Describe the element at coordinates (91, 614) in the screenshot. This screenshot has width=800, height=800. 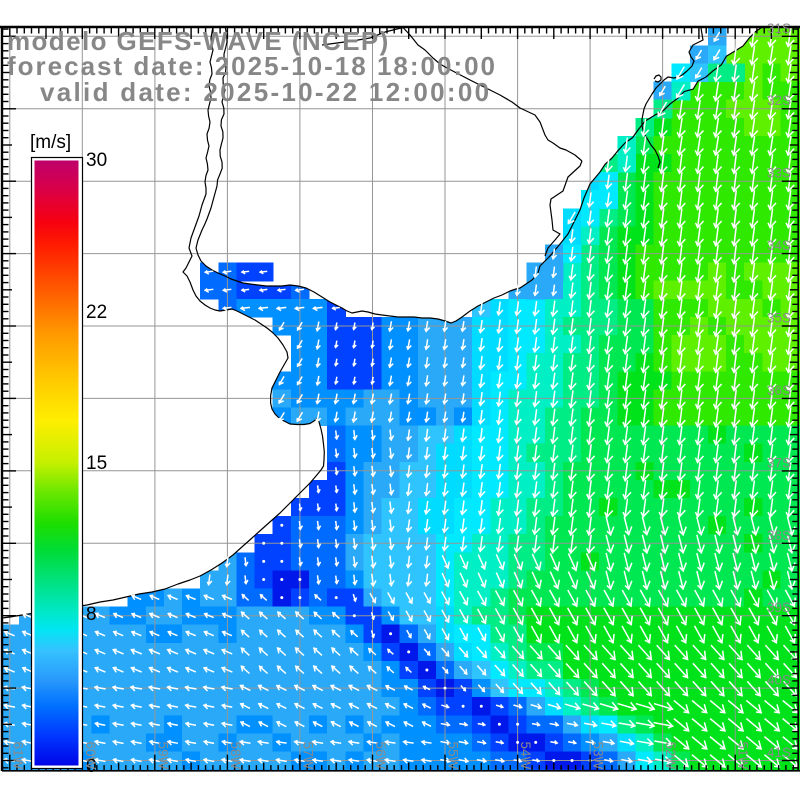
I see `svg-text: 8` at that location.